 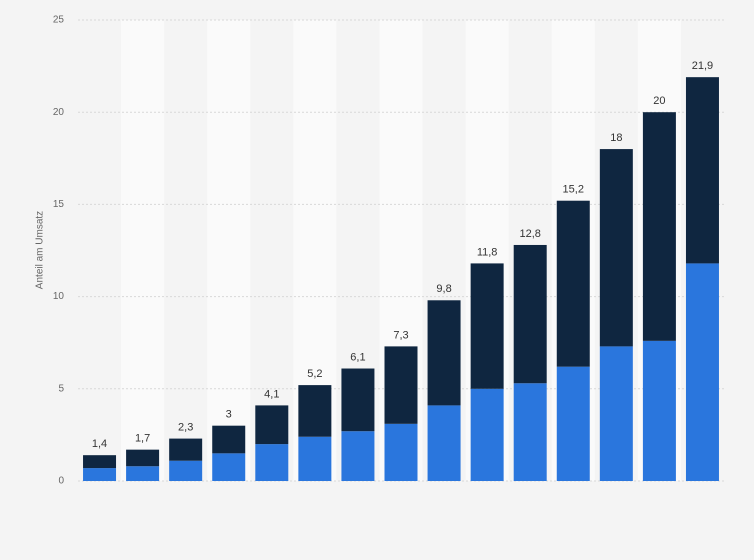 I want to click on y-tick-label: 5, so click(x=61, y=388).